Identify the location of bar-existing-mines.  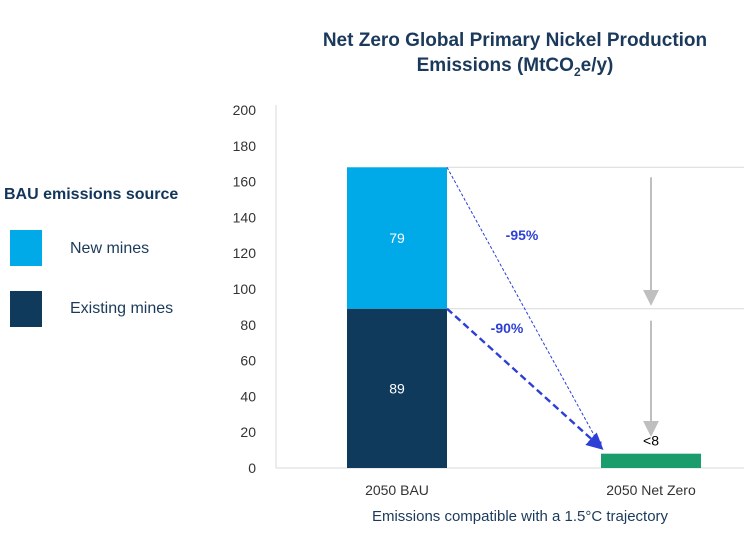
(397, 388).